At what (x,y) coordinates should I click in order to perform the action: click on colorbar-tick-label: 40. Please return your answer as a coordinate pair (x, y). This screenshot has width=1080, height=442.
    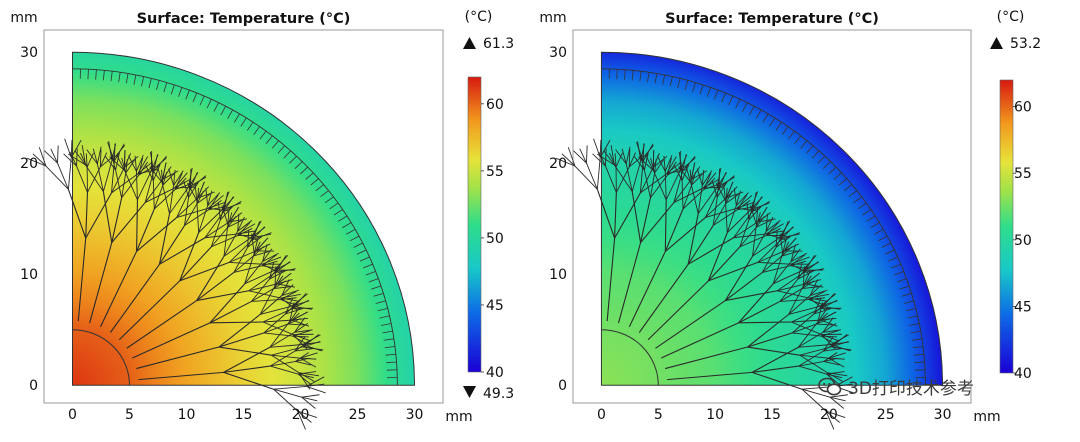
    Looking at the image, I should click on (495, 373).